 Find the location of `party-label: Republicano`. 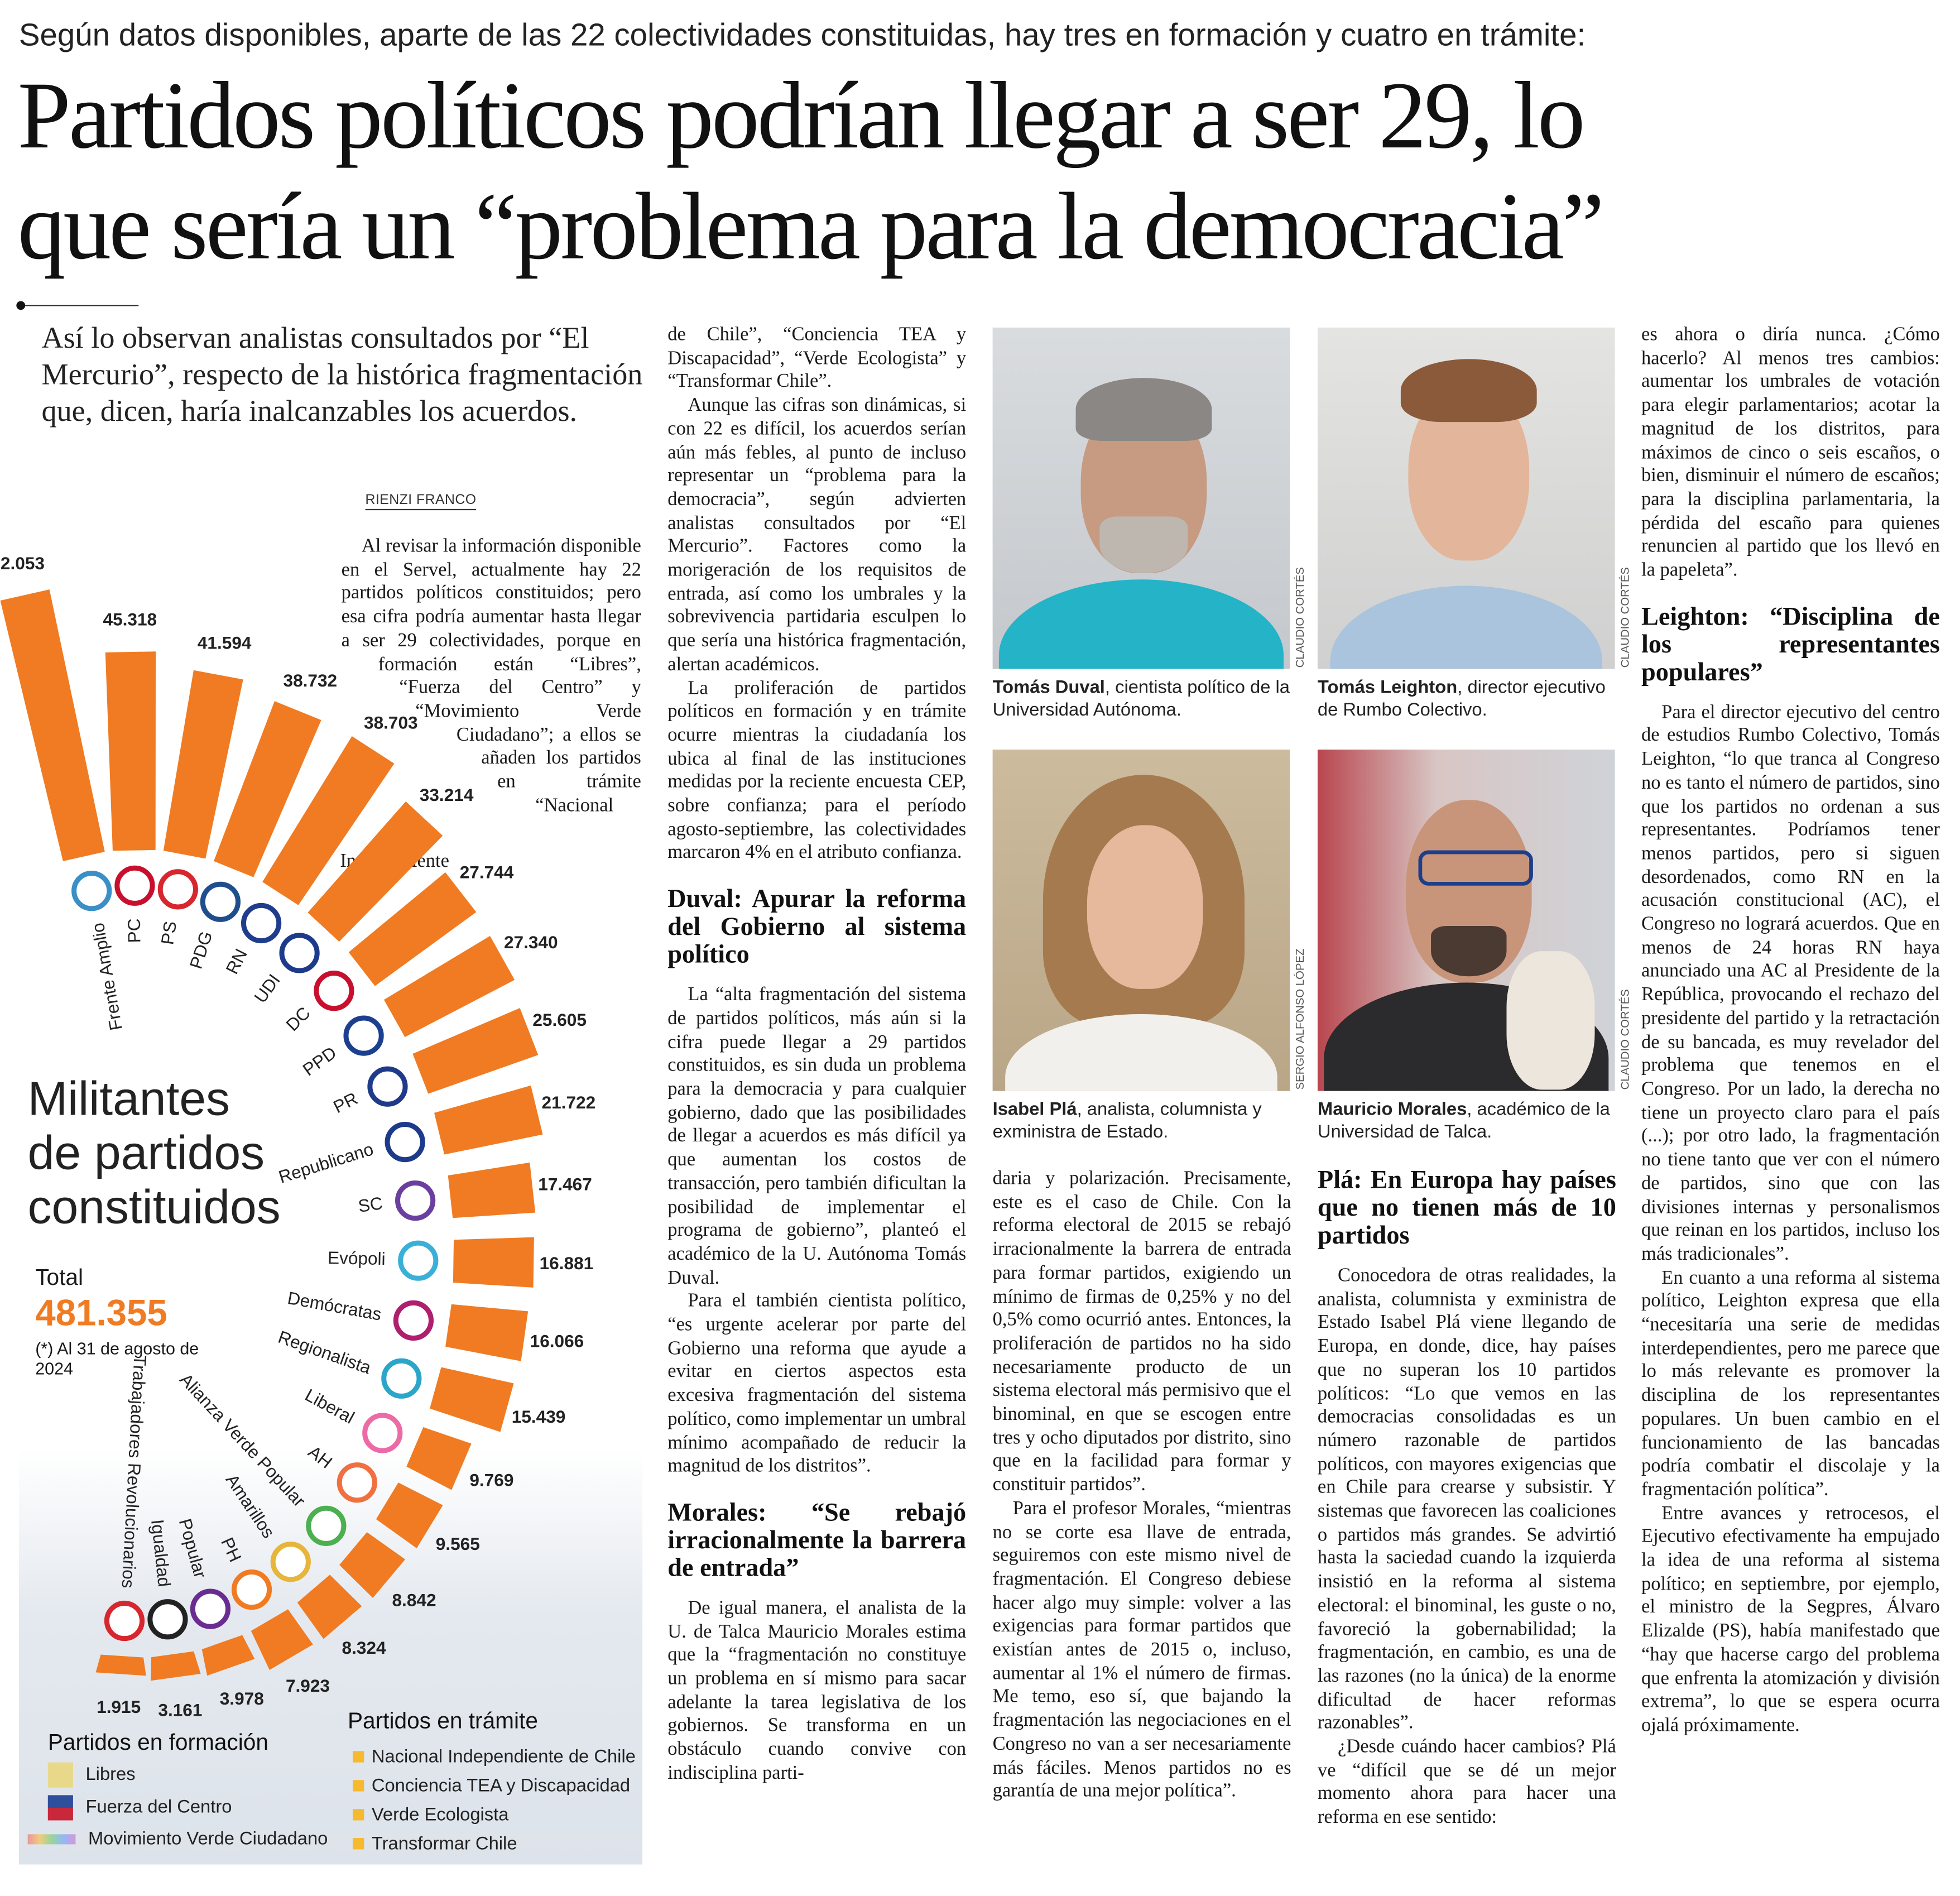

party-label: Republicano is located at coordinates (326, 1163).